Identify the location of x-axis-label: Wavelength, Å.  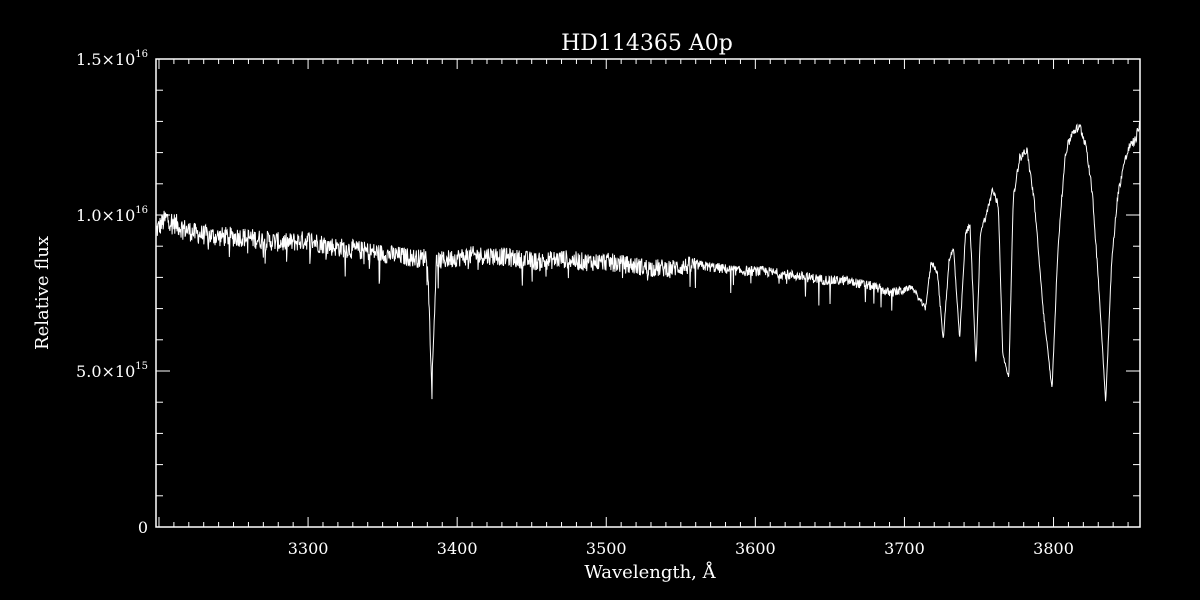
(650, 572).